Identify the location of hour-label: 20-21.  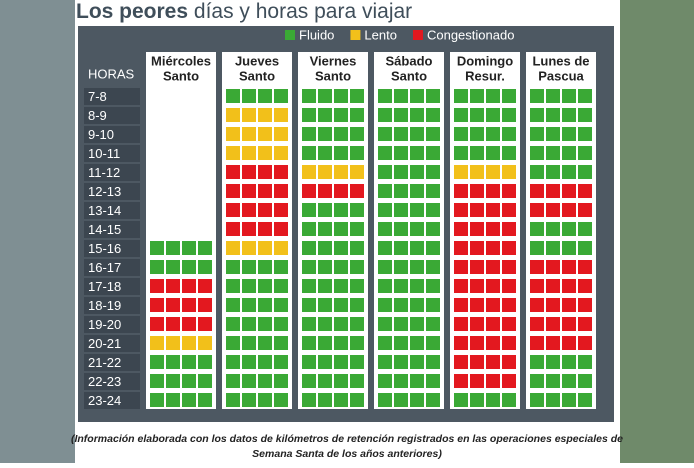
(104, 343).